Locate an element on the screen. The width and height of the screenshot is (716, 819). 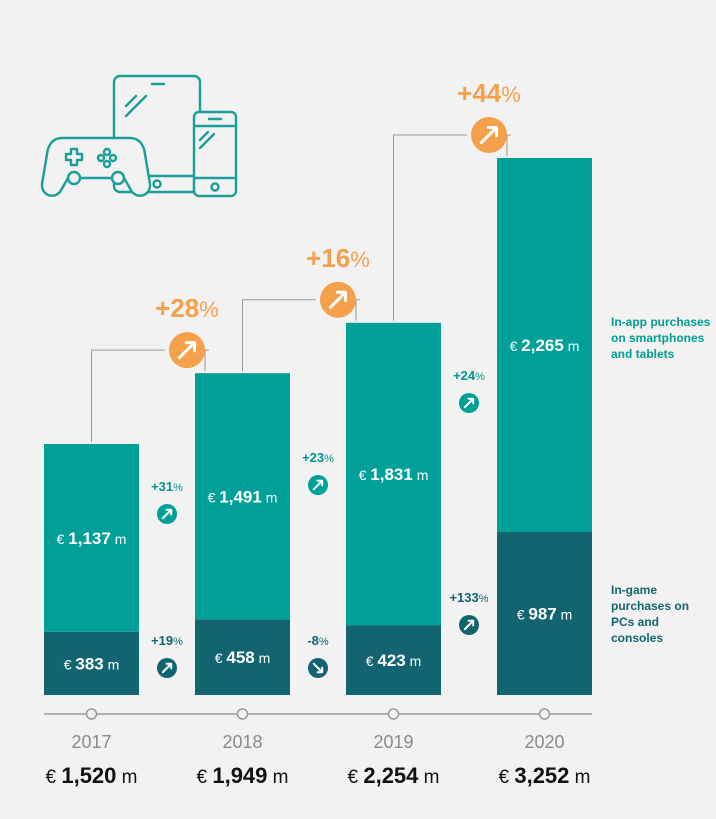
bar-in-game-2018 is located at coordinates (242, 657).